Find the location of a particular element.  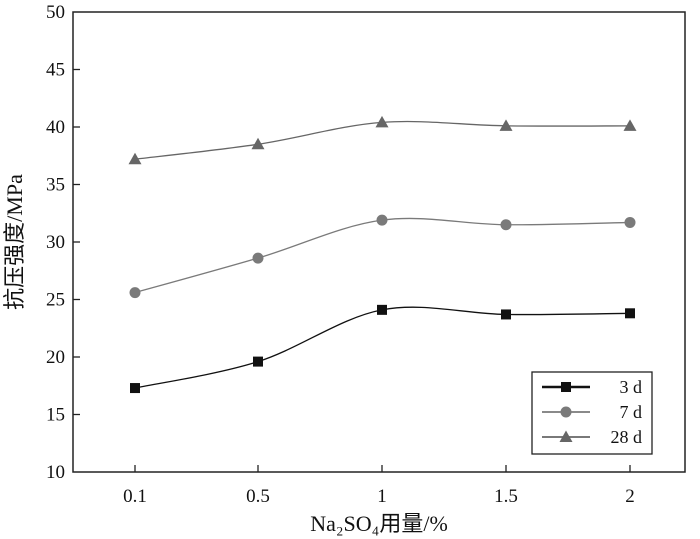

y-tick-label: 45 is located at coordinates (55, 70).